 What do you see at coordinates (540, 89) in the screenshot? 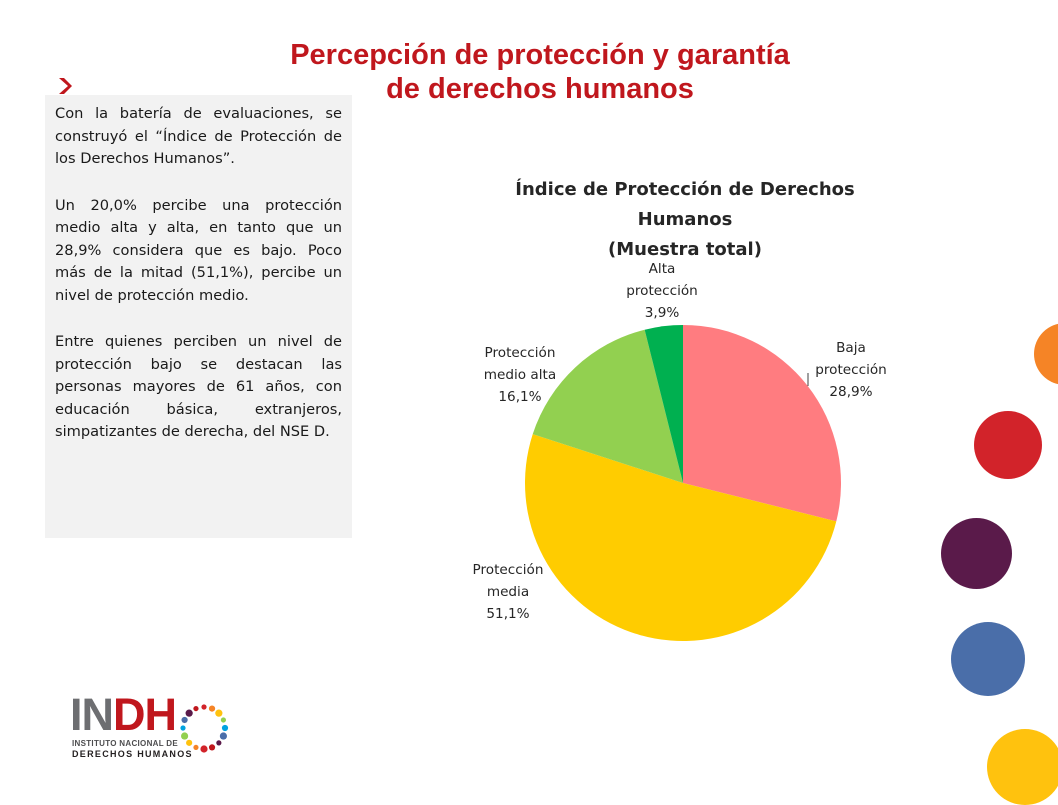
I see `slide-title-line2: de derechos humanos` at bounding box center [540, 89].